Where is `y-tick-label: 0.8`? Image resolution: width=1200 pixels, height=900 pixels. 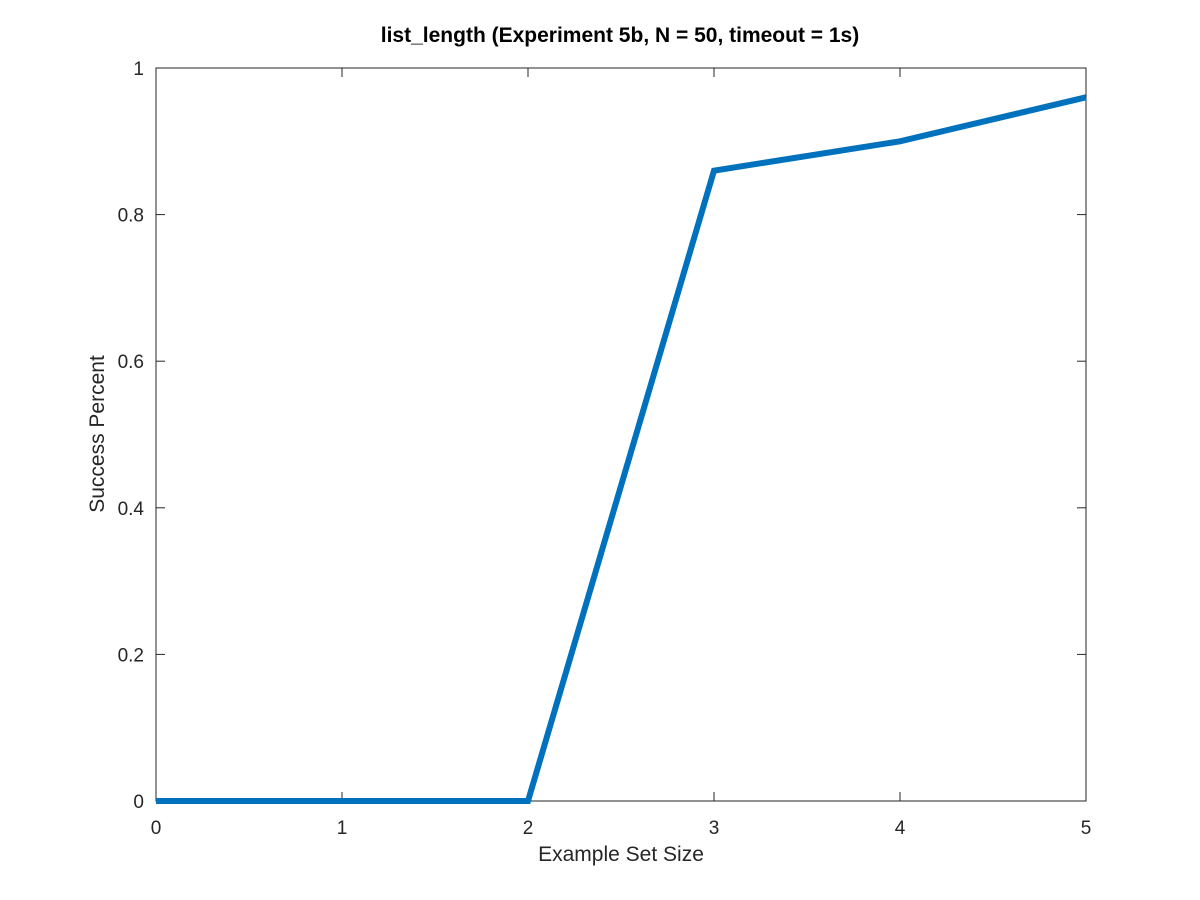
y-tick-label: 0.8 is located at coordinates (131, 216).